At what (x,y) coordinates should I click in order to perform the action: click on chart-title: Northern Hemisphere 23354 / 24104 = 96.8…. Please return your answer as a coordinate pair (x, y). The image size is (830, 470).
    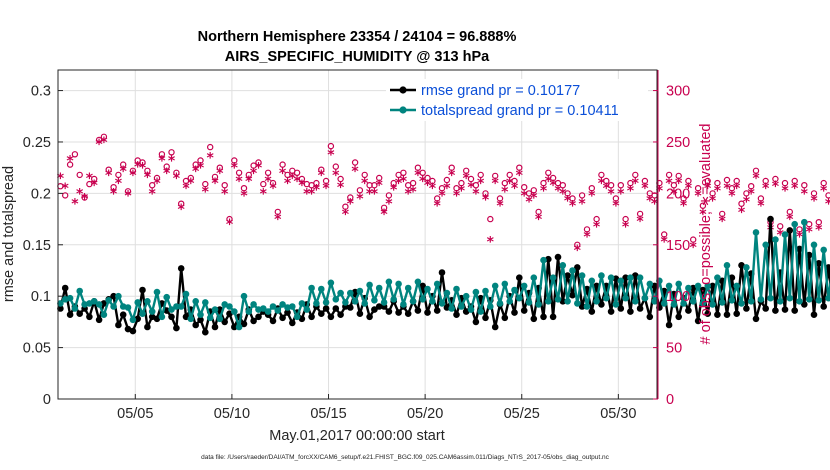
    Looking at the image, I should click on (357, 37).